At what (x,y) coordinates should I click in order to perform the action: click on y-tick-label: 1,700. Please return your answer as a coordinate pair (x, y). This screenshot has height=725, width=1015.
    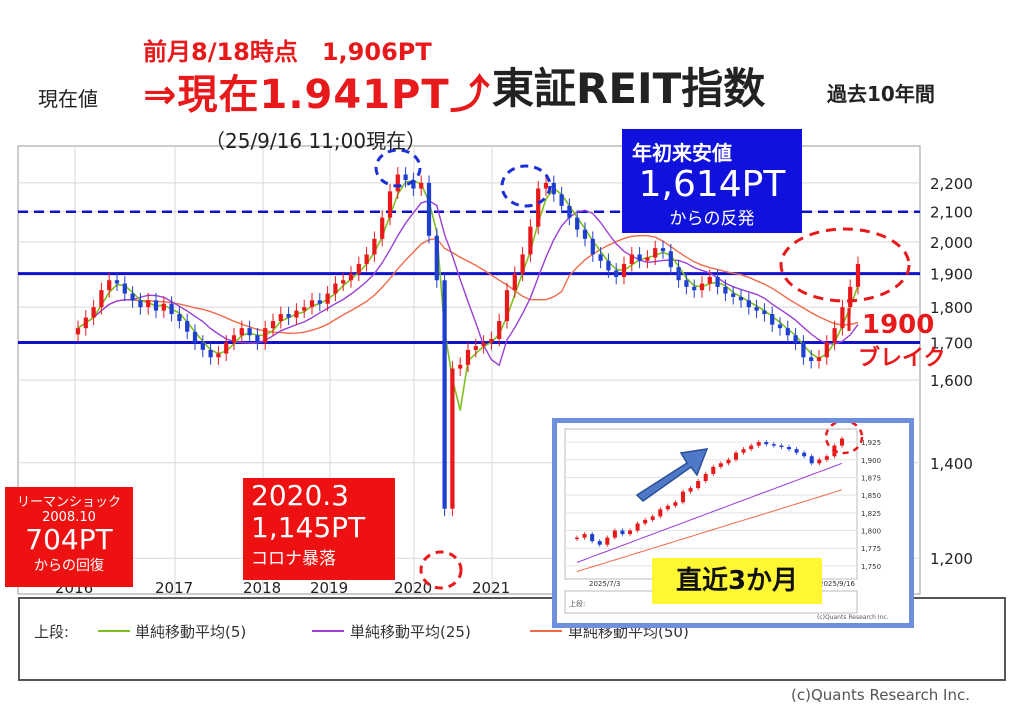
    Looking at the image, I should click on (951, 344).